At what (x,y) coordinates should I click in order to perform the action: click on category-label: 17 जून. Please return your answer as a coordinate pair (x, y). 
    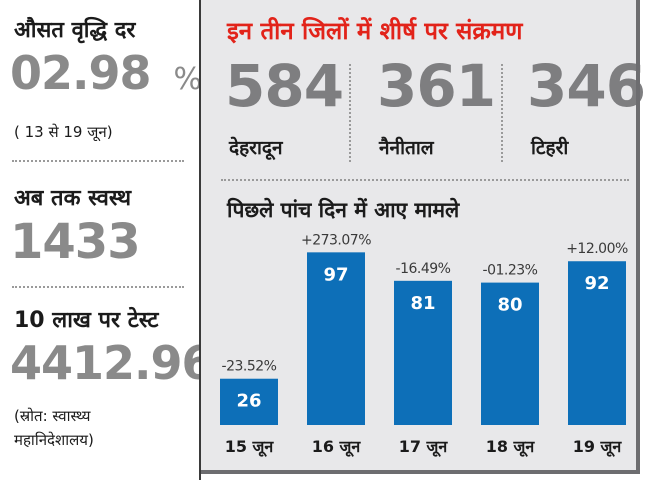
    Looking at the image, I should click on (424, 447).